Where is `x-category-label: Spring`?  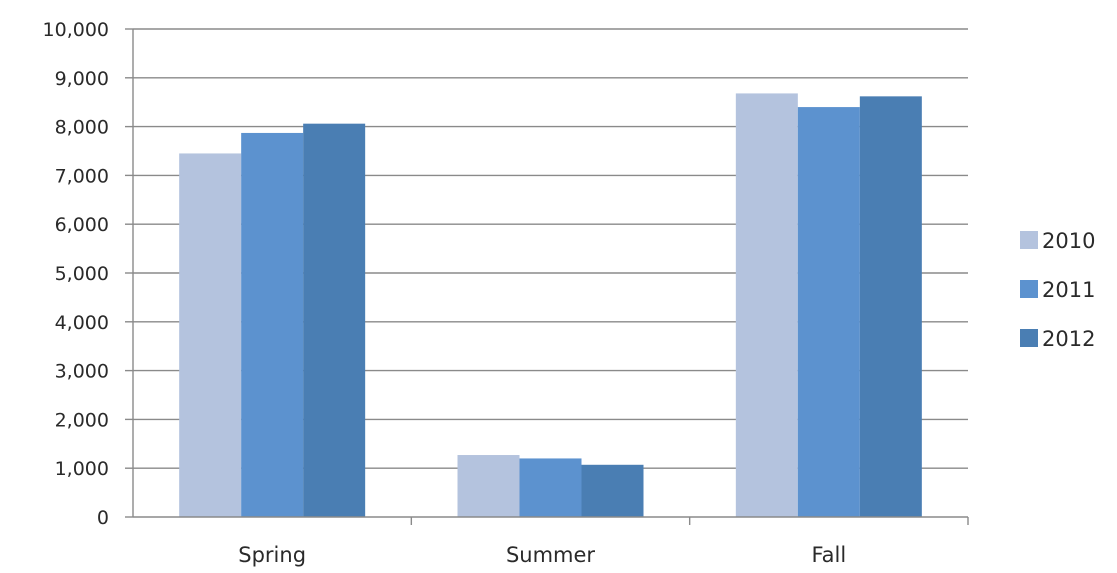
x-category-label: Spring is located at coordinates (272, 555).